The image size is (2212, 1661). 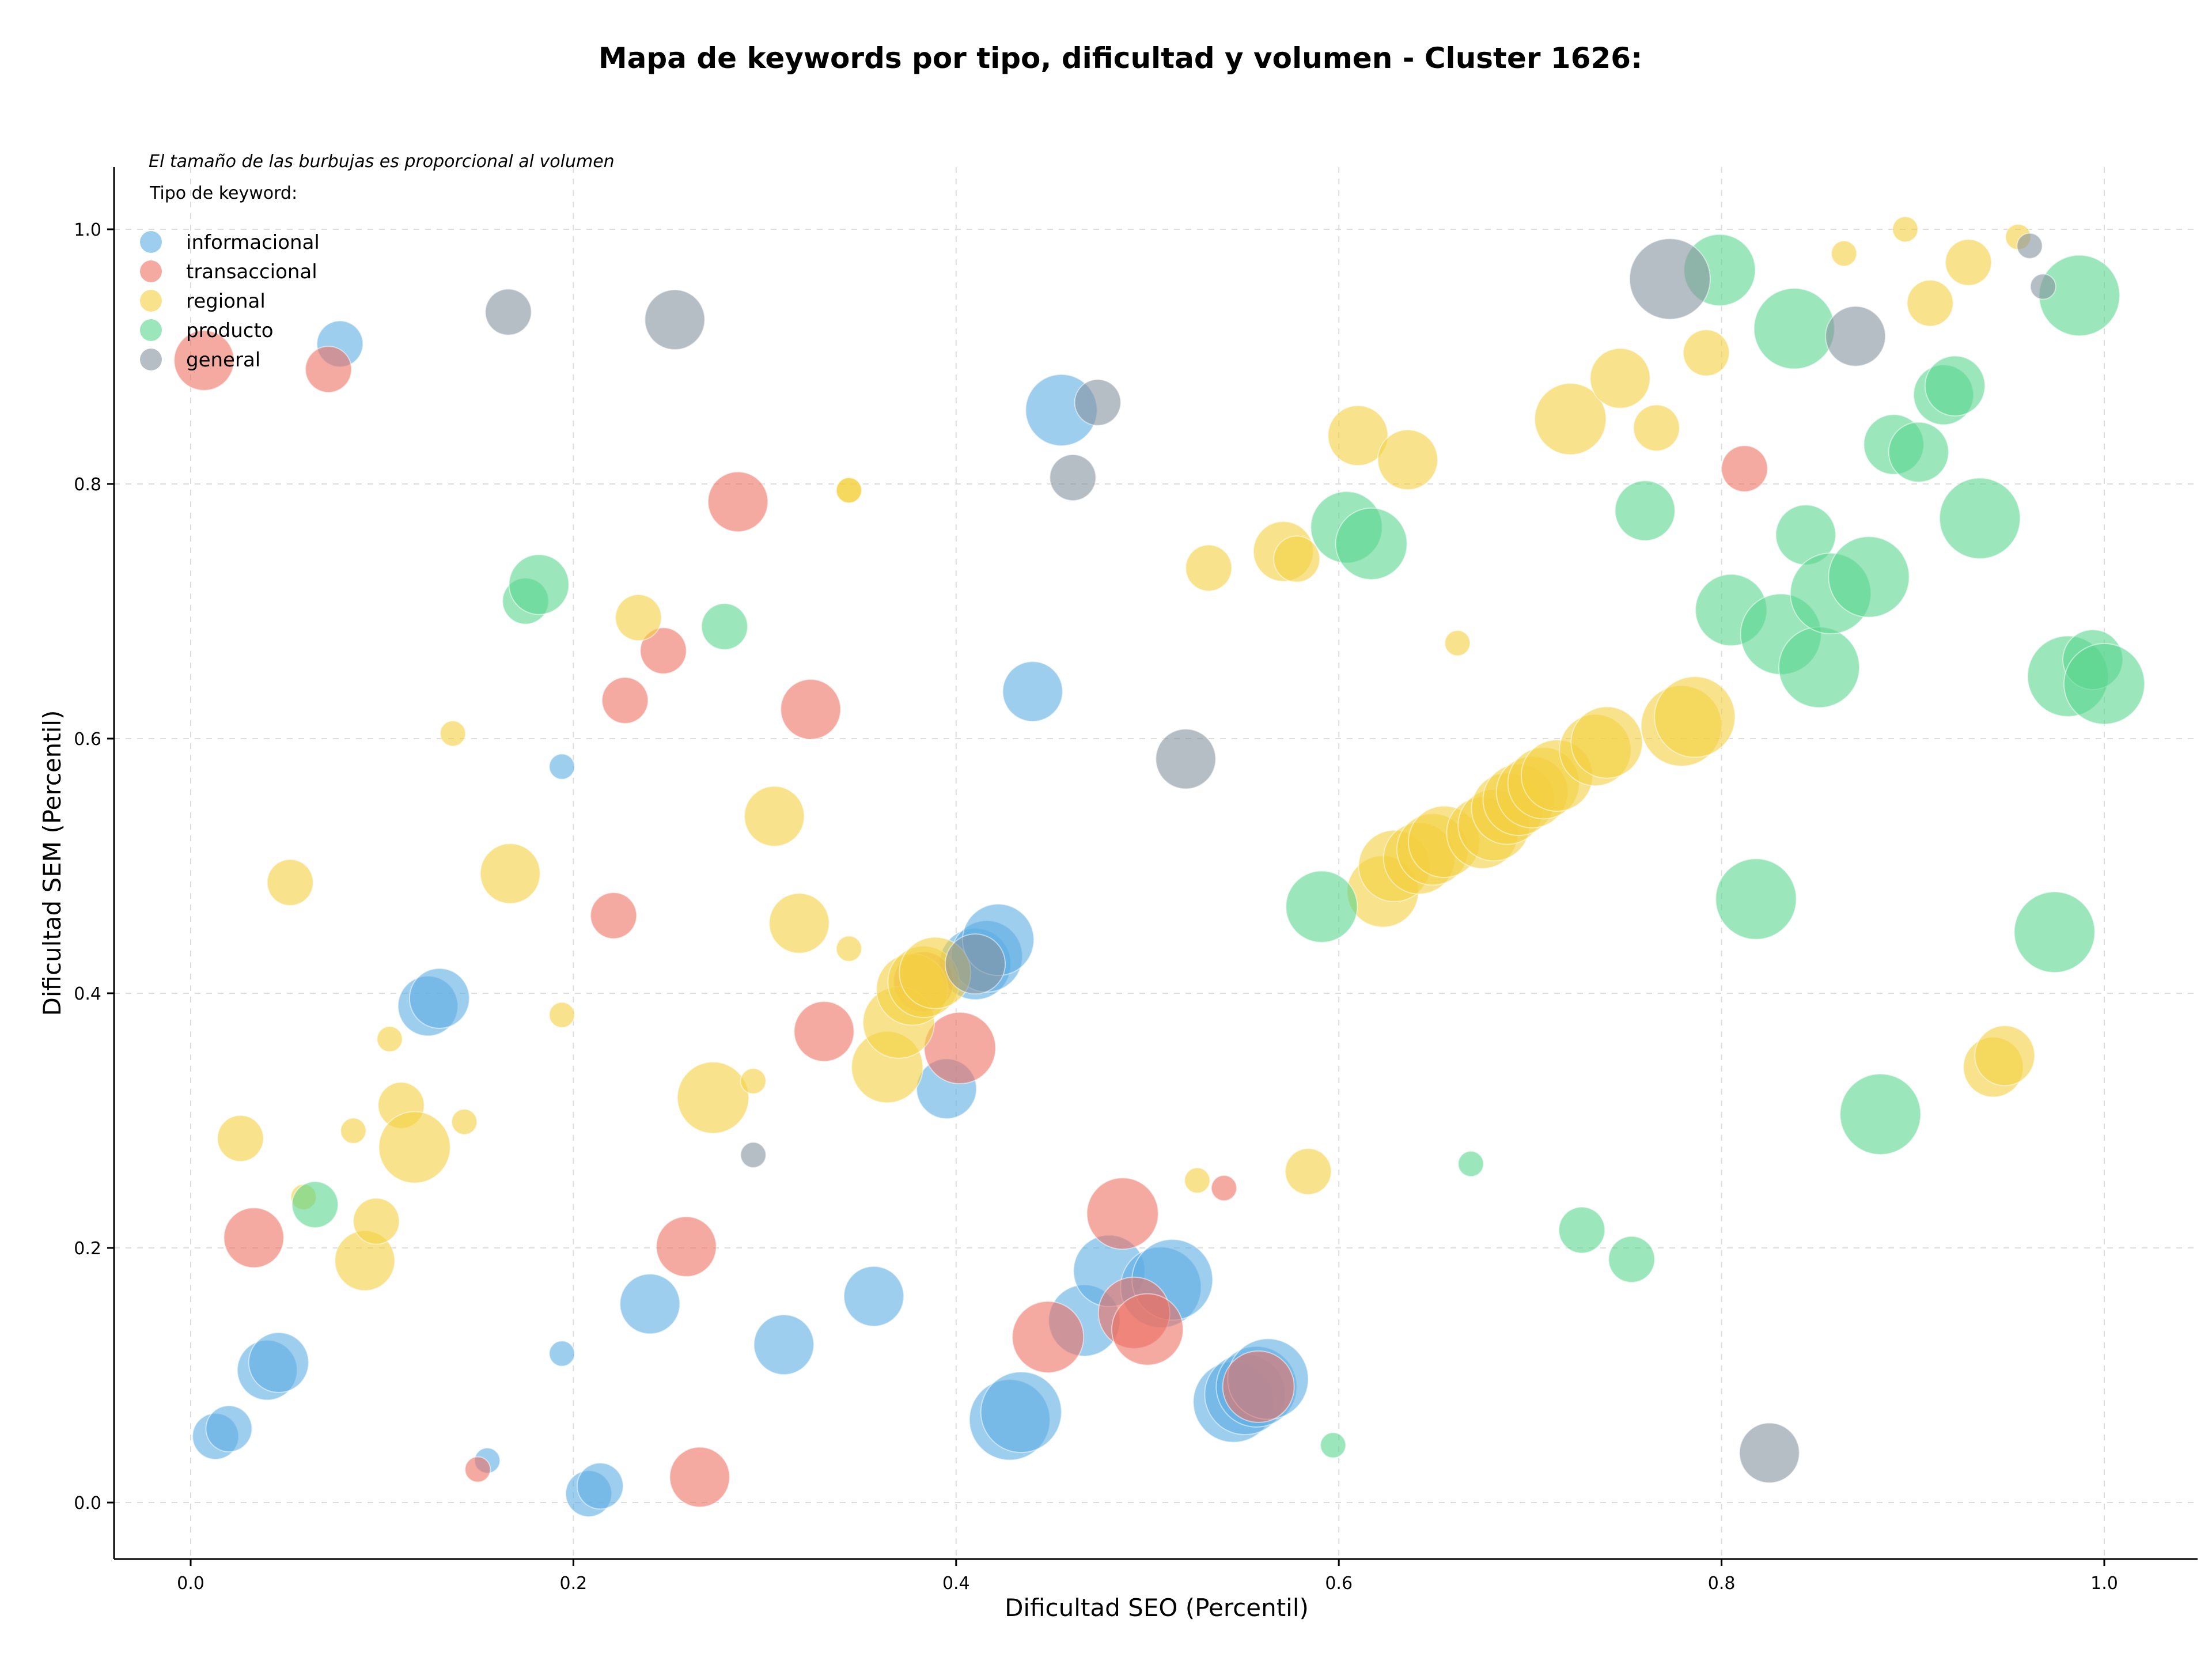 I want to click on x-tick-label: 0.0, so click(x=190, y=1583).